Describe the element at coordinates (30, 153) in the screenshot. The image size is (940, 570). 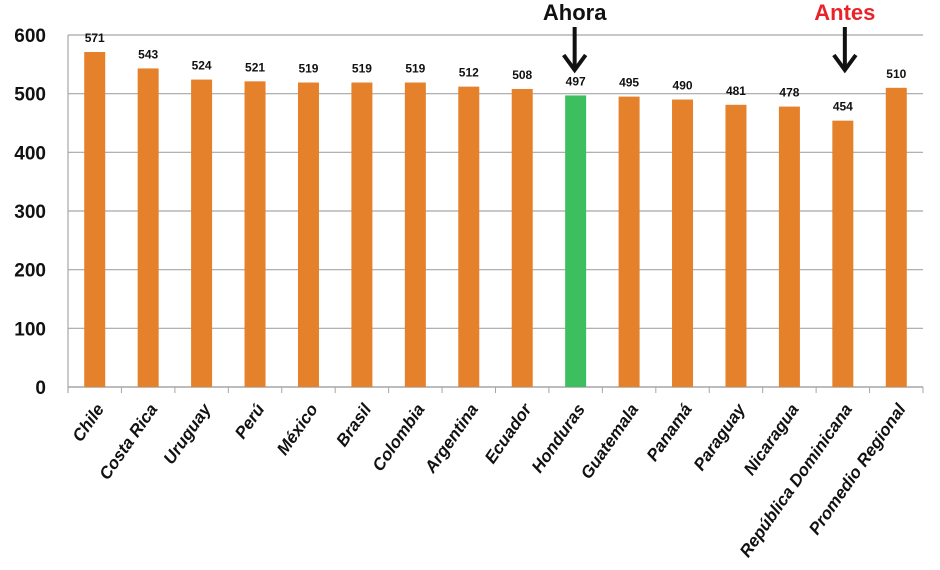
I see `y-tick-label: 400` at that location.